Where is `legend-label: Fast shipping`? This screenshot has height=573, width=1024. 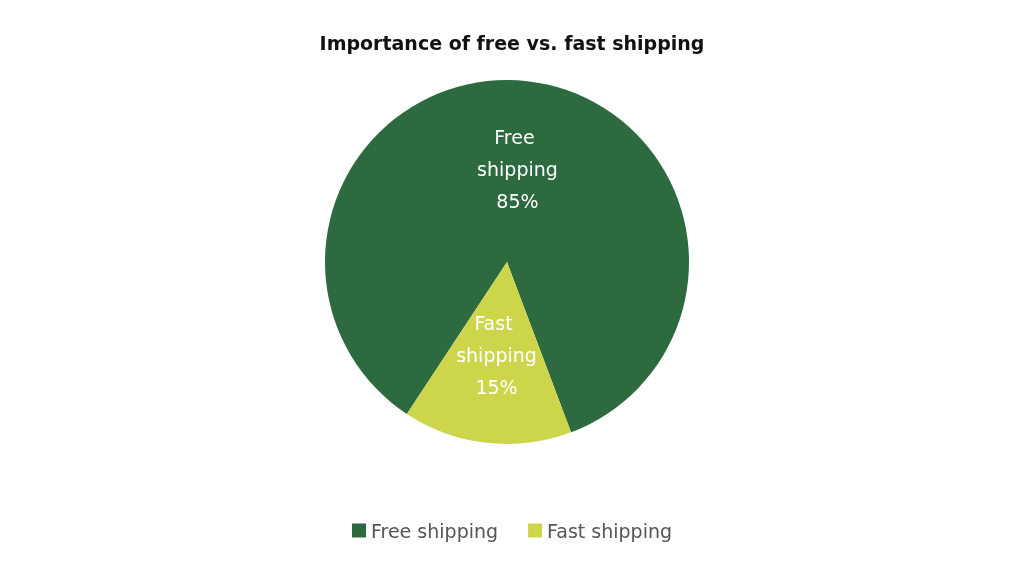
legend-label: Fast shipping is located at coordinates (610, 530).